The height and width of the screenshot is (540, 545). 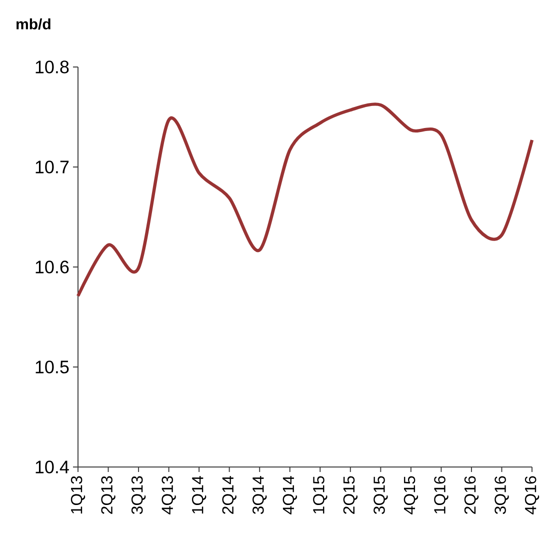 What do you see at coordinates (441, 495) in the screenshot?
I see `x-tick-label: 1Q16` at bounding box center [441, 495].